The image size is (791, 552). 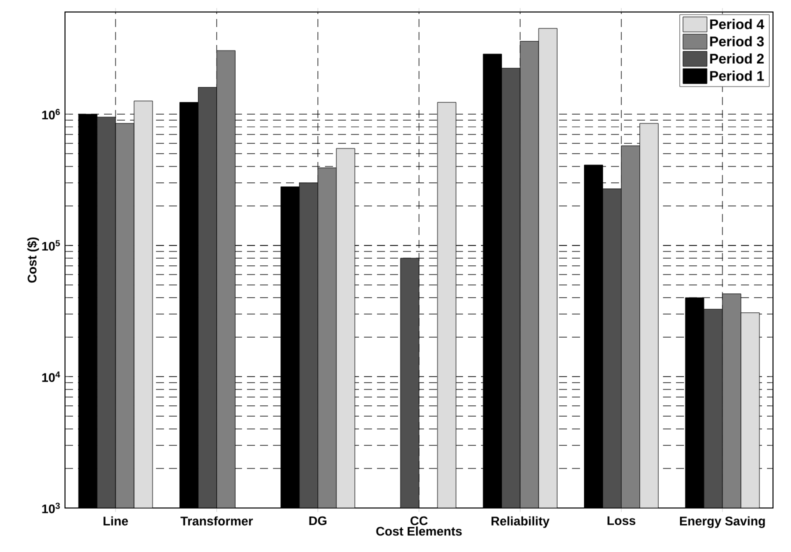 I want to click on x-tick-label: Loss, so click(x=622, y=521).